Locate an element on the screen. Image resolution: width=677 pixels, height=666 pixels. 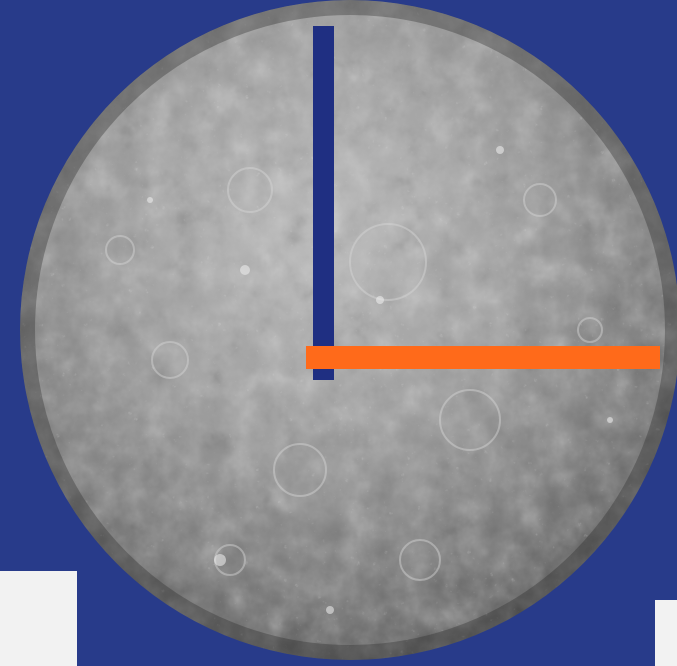
vertical-bar is located at coordinates (323, 203).